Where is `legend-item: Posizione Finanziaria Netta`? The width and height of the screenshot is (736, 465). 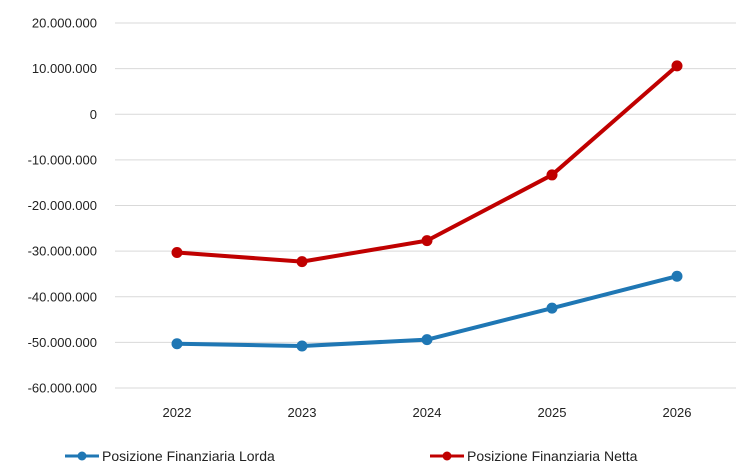
legend-item: Posizione Finanziaria Netta is located at coordinates (534, 456).